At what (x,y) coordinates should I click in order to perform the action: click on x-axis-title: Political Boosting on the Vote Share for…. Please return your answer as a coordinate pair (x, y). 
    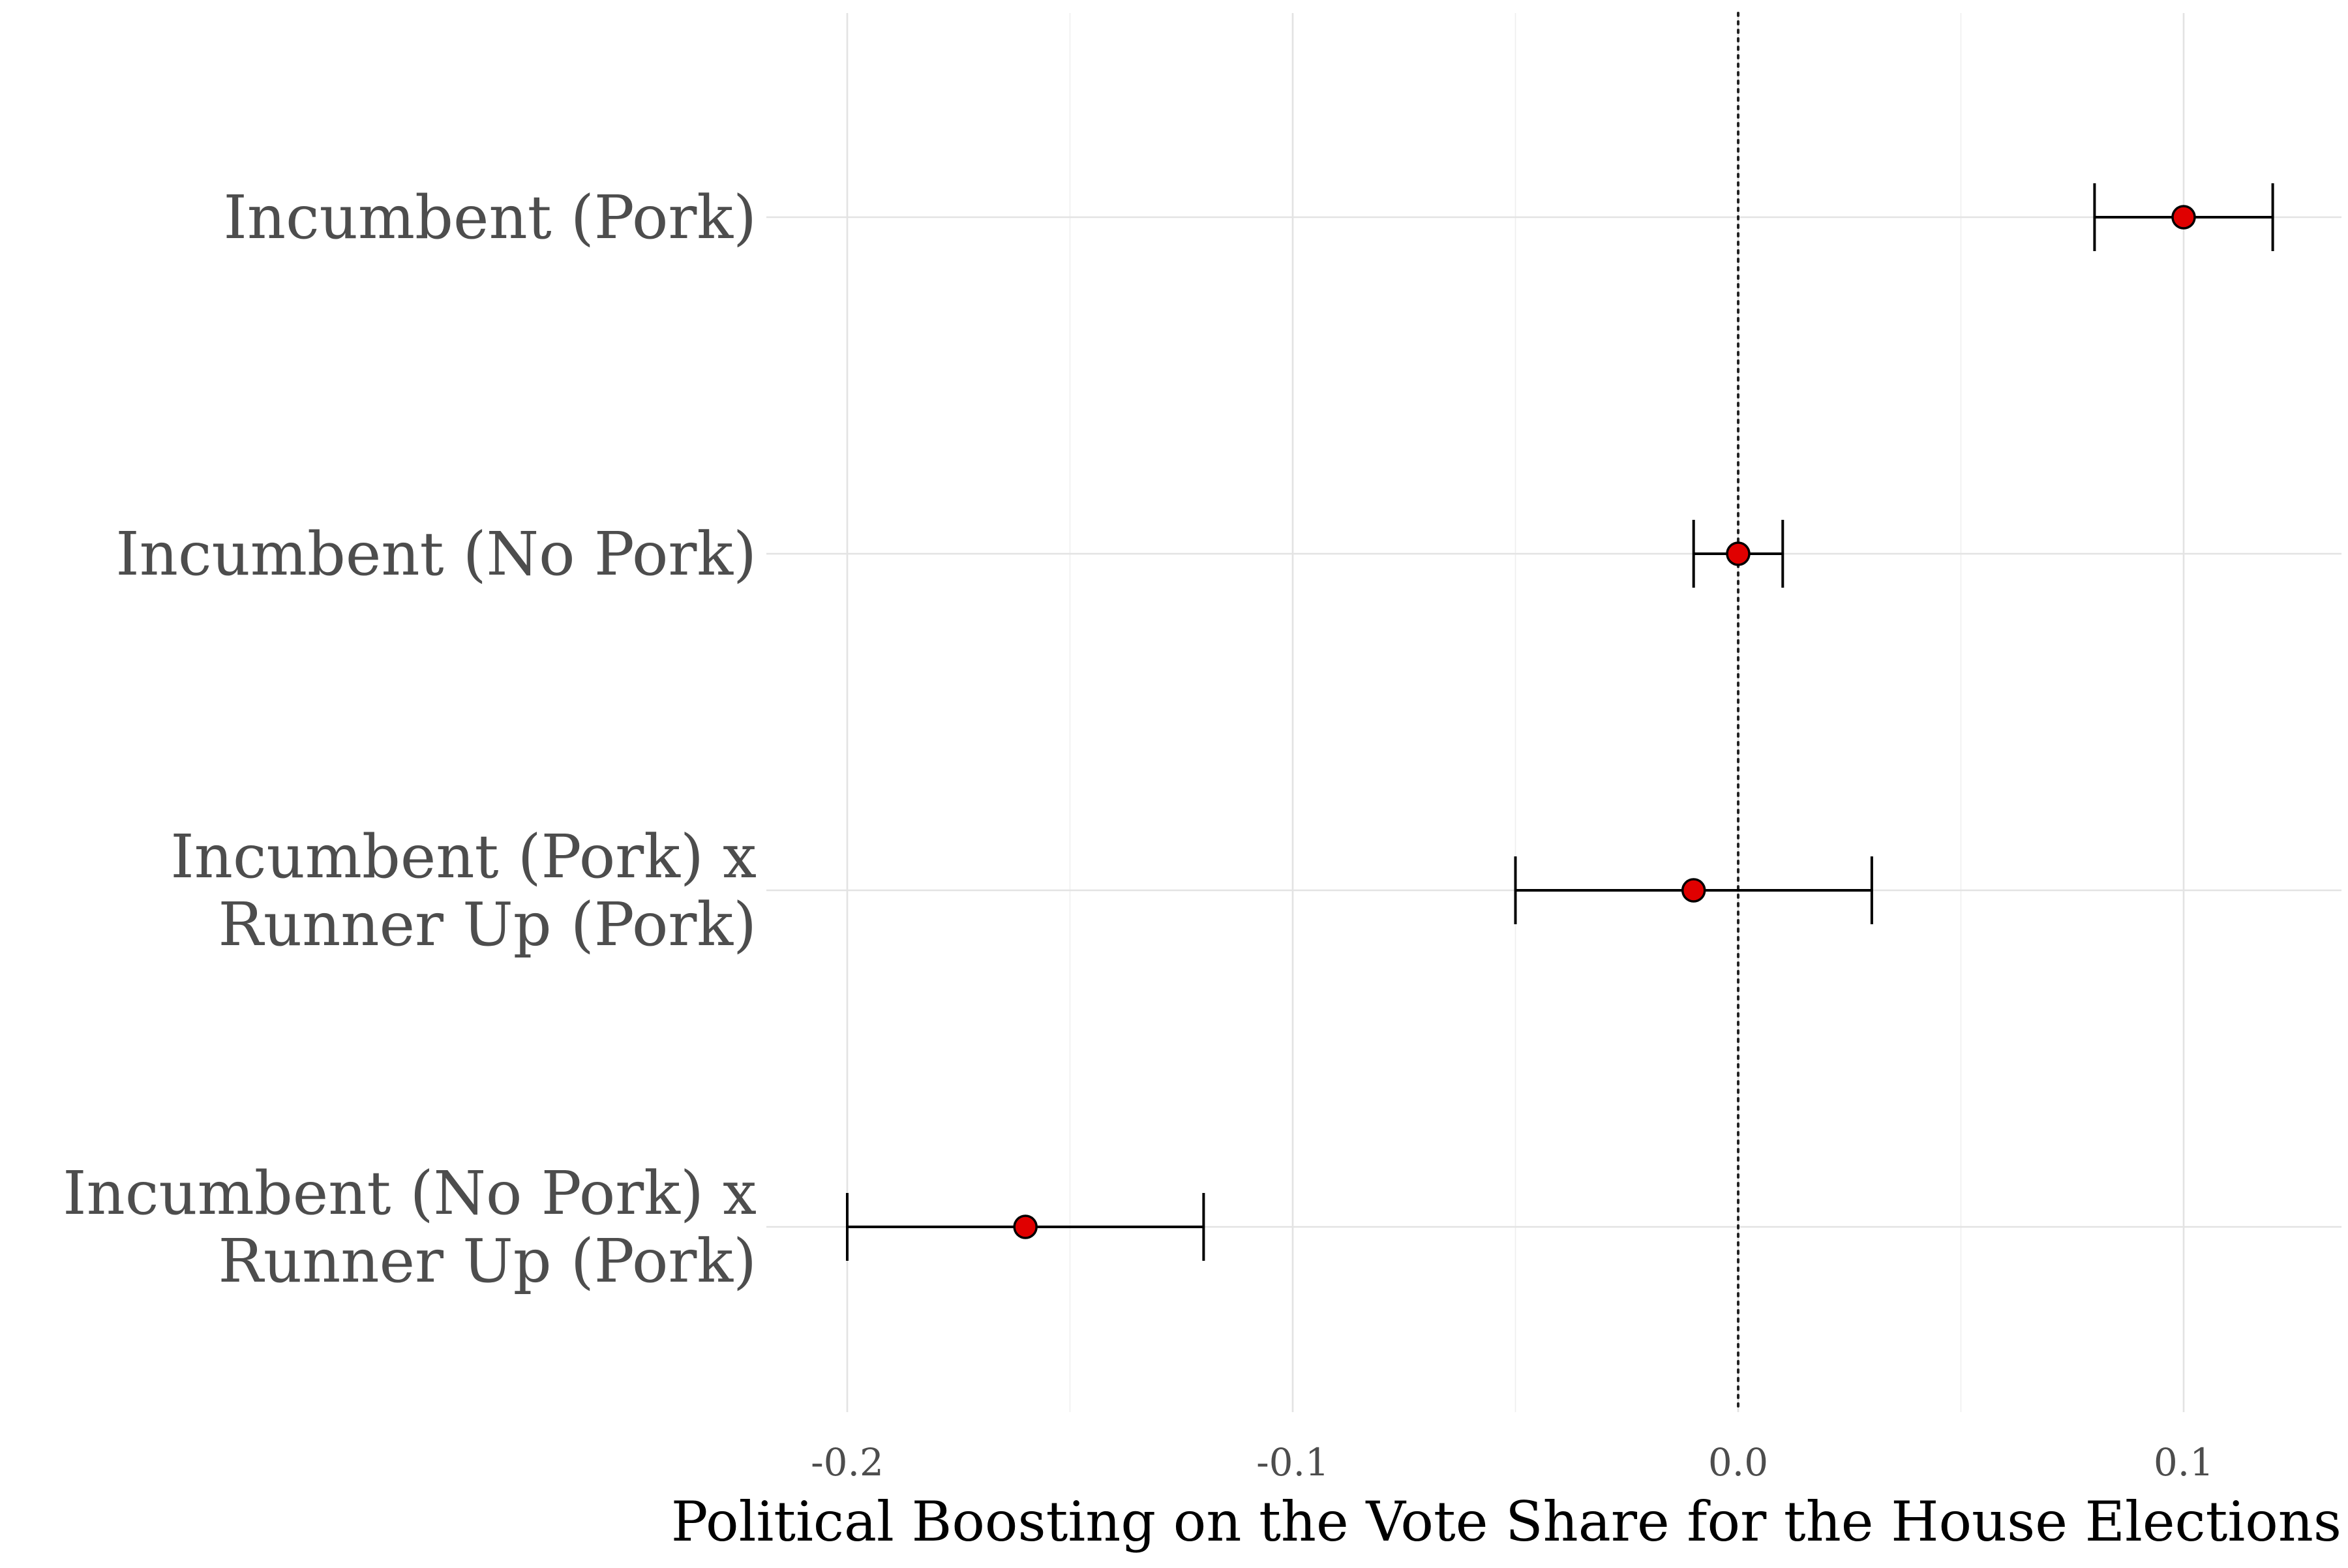
    Looking at the image, I should click on (1506, 1522).